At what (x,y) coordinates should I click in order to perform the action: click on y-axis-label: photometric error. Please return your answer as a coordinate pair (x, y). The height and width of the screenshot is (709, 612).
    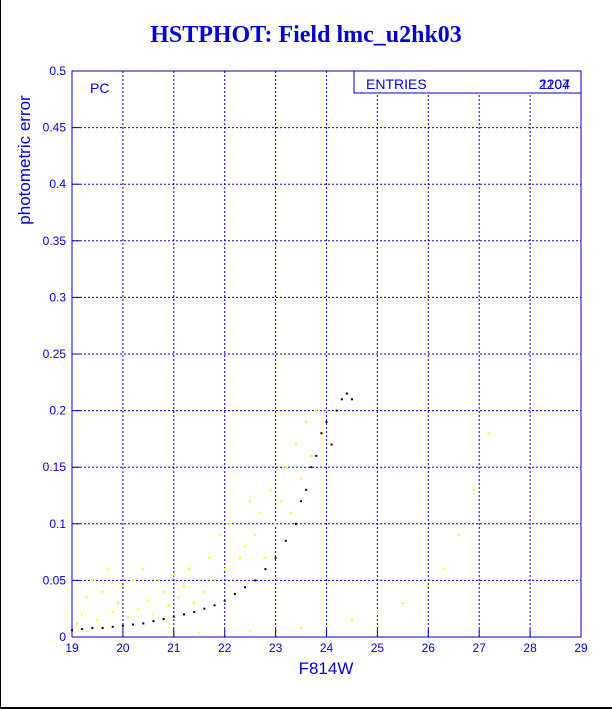
    Looking at the image, I should click on (24, 160).